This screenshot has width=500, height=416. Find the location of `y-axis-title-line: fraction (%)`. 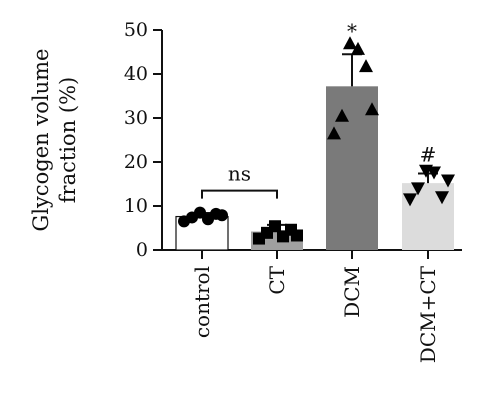

y-axis-title-line: fraction (%) is located at coordinates (68, 140).